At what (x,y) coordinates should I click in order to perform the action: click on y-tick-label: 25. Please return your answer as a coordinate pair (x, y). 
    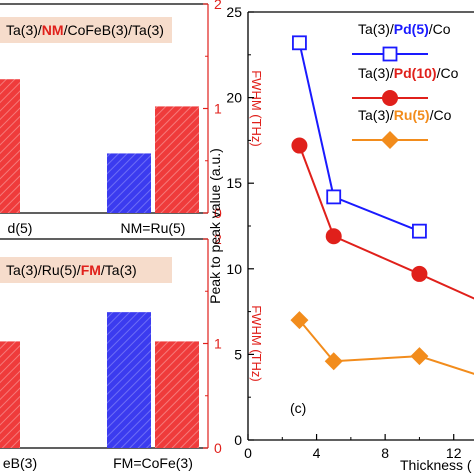
    Looking at the image, I should click on (234, 12).